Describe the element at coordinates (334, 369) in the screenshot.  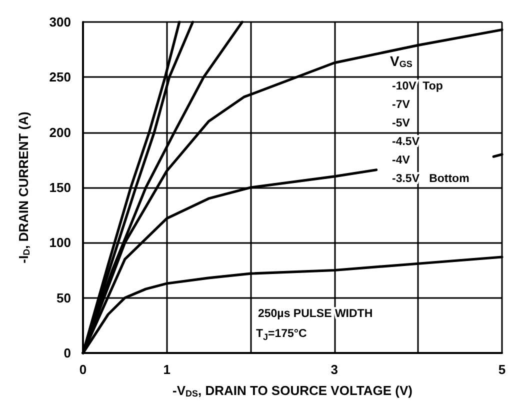
I see `x-tick-label: 3` at that location.